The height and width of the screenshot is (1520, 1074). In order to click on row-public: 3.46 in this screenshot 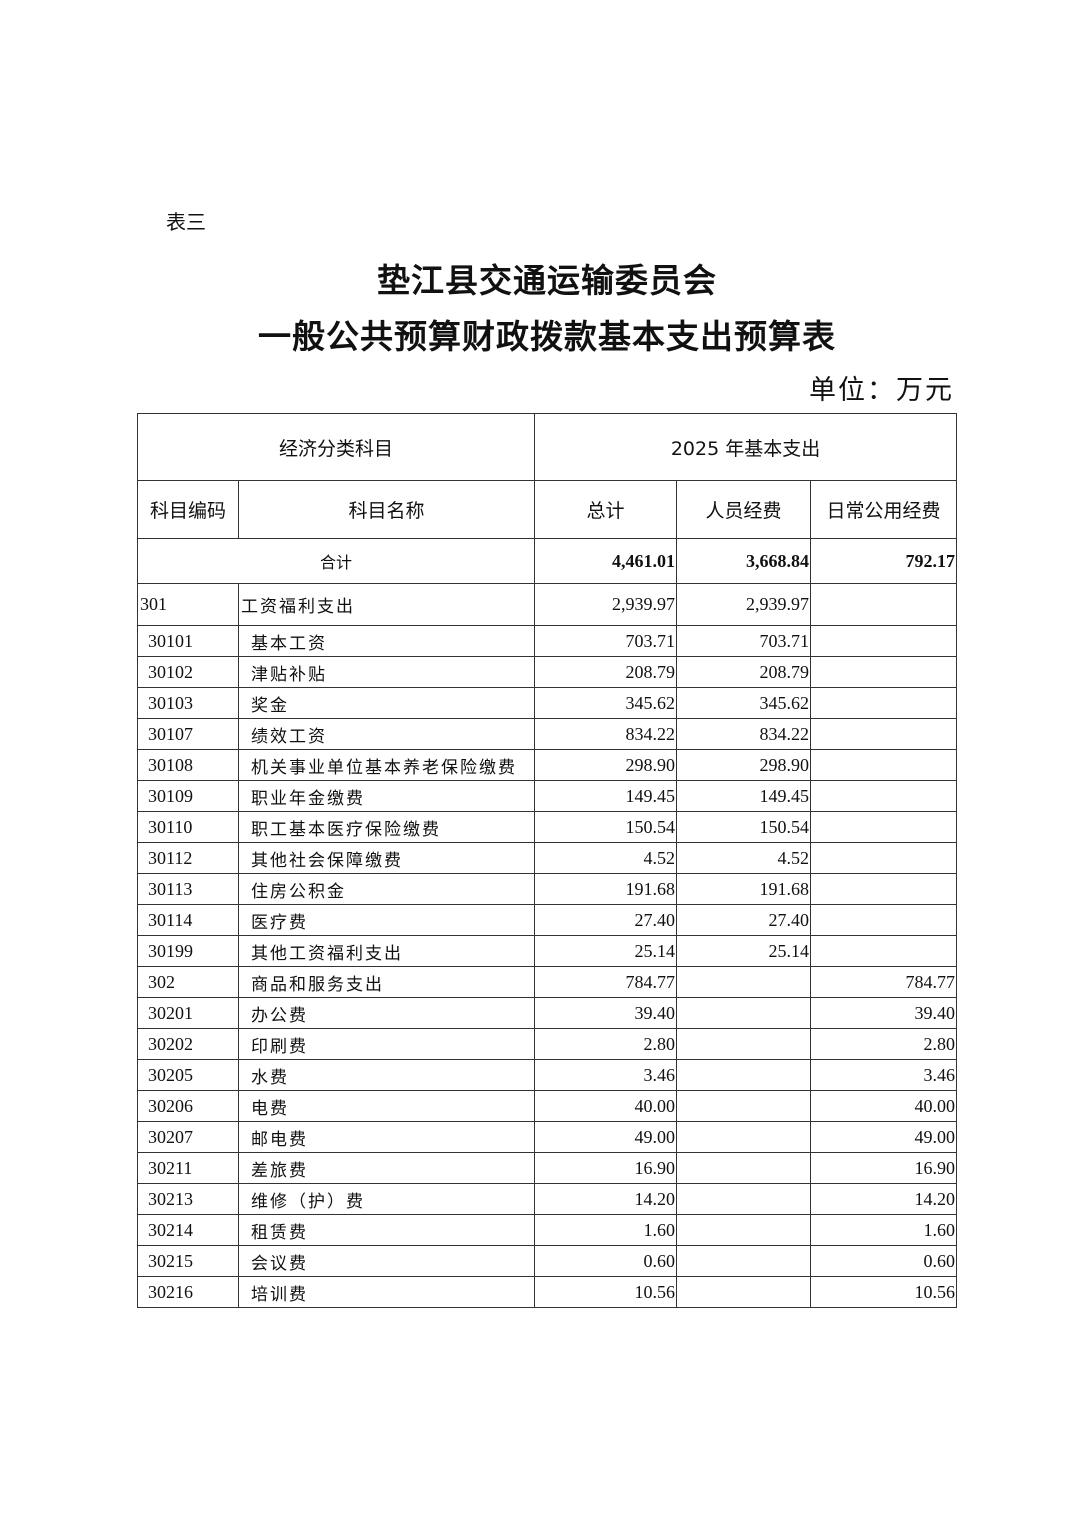, I will do `click(884, 1075)`.